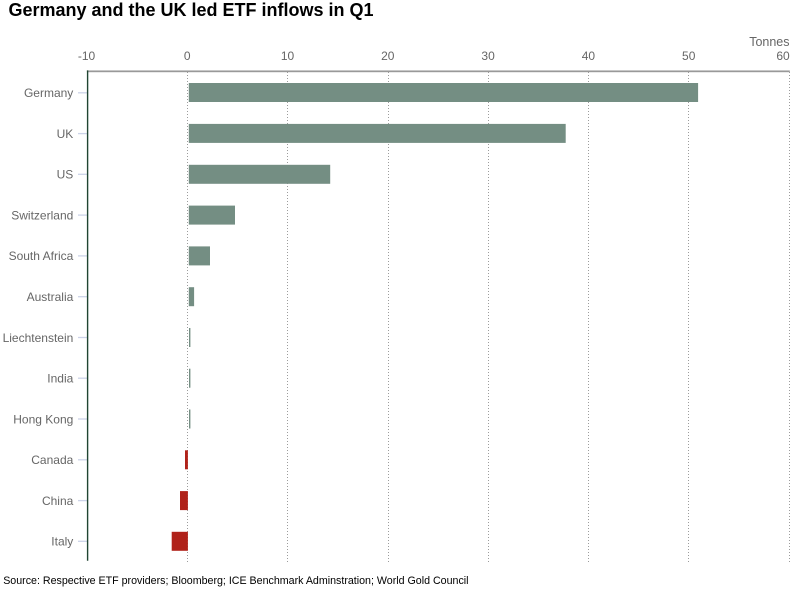  I want to click on svg-text: Liechtenstein, so click(38, 338).